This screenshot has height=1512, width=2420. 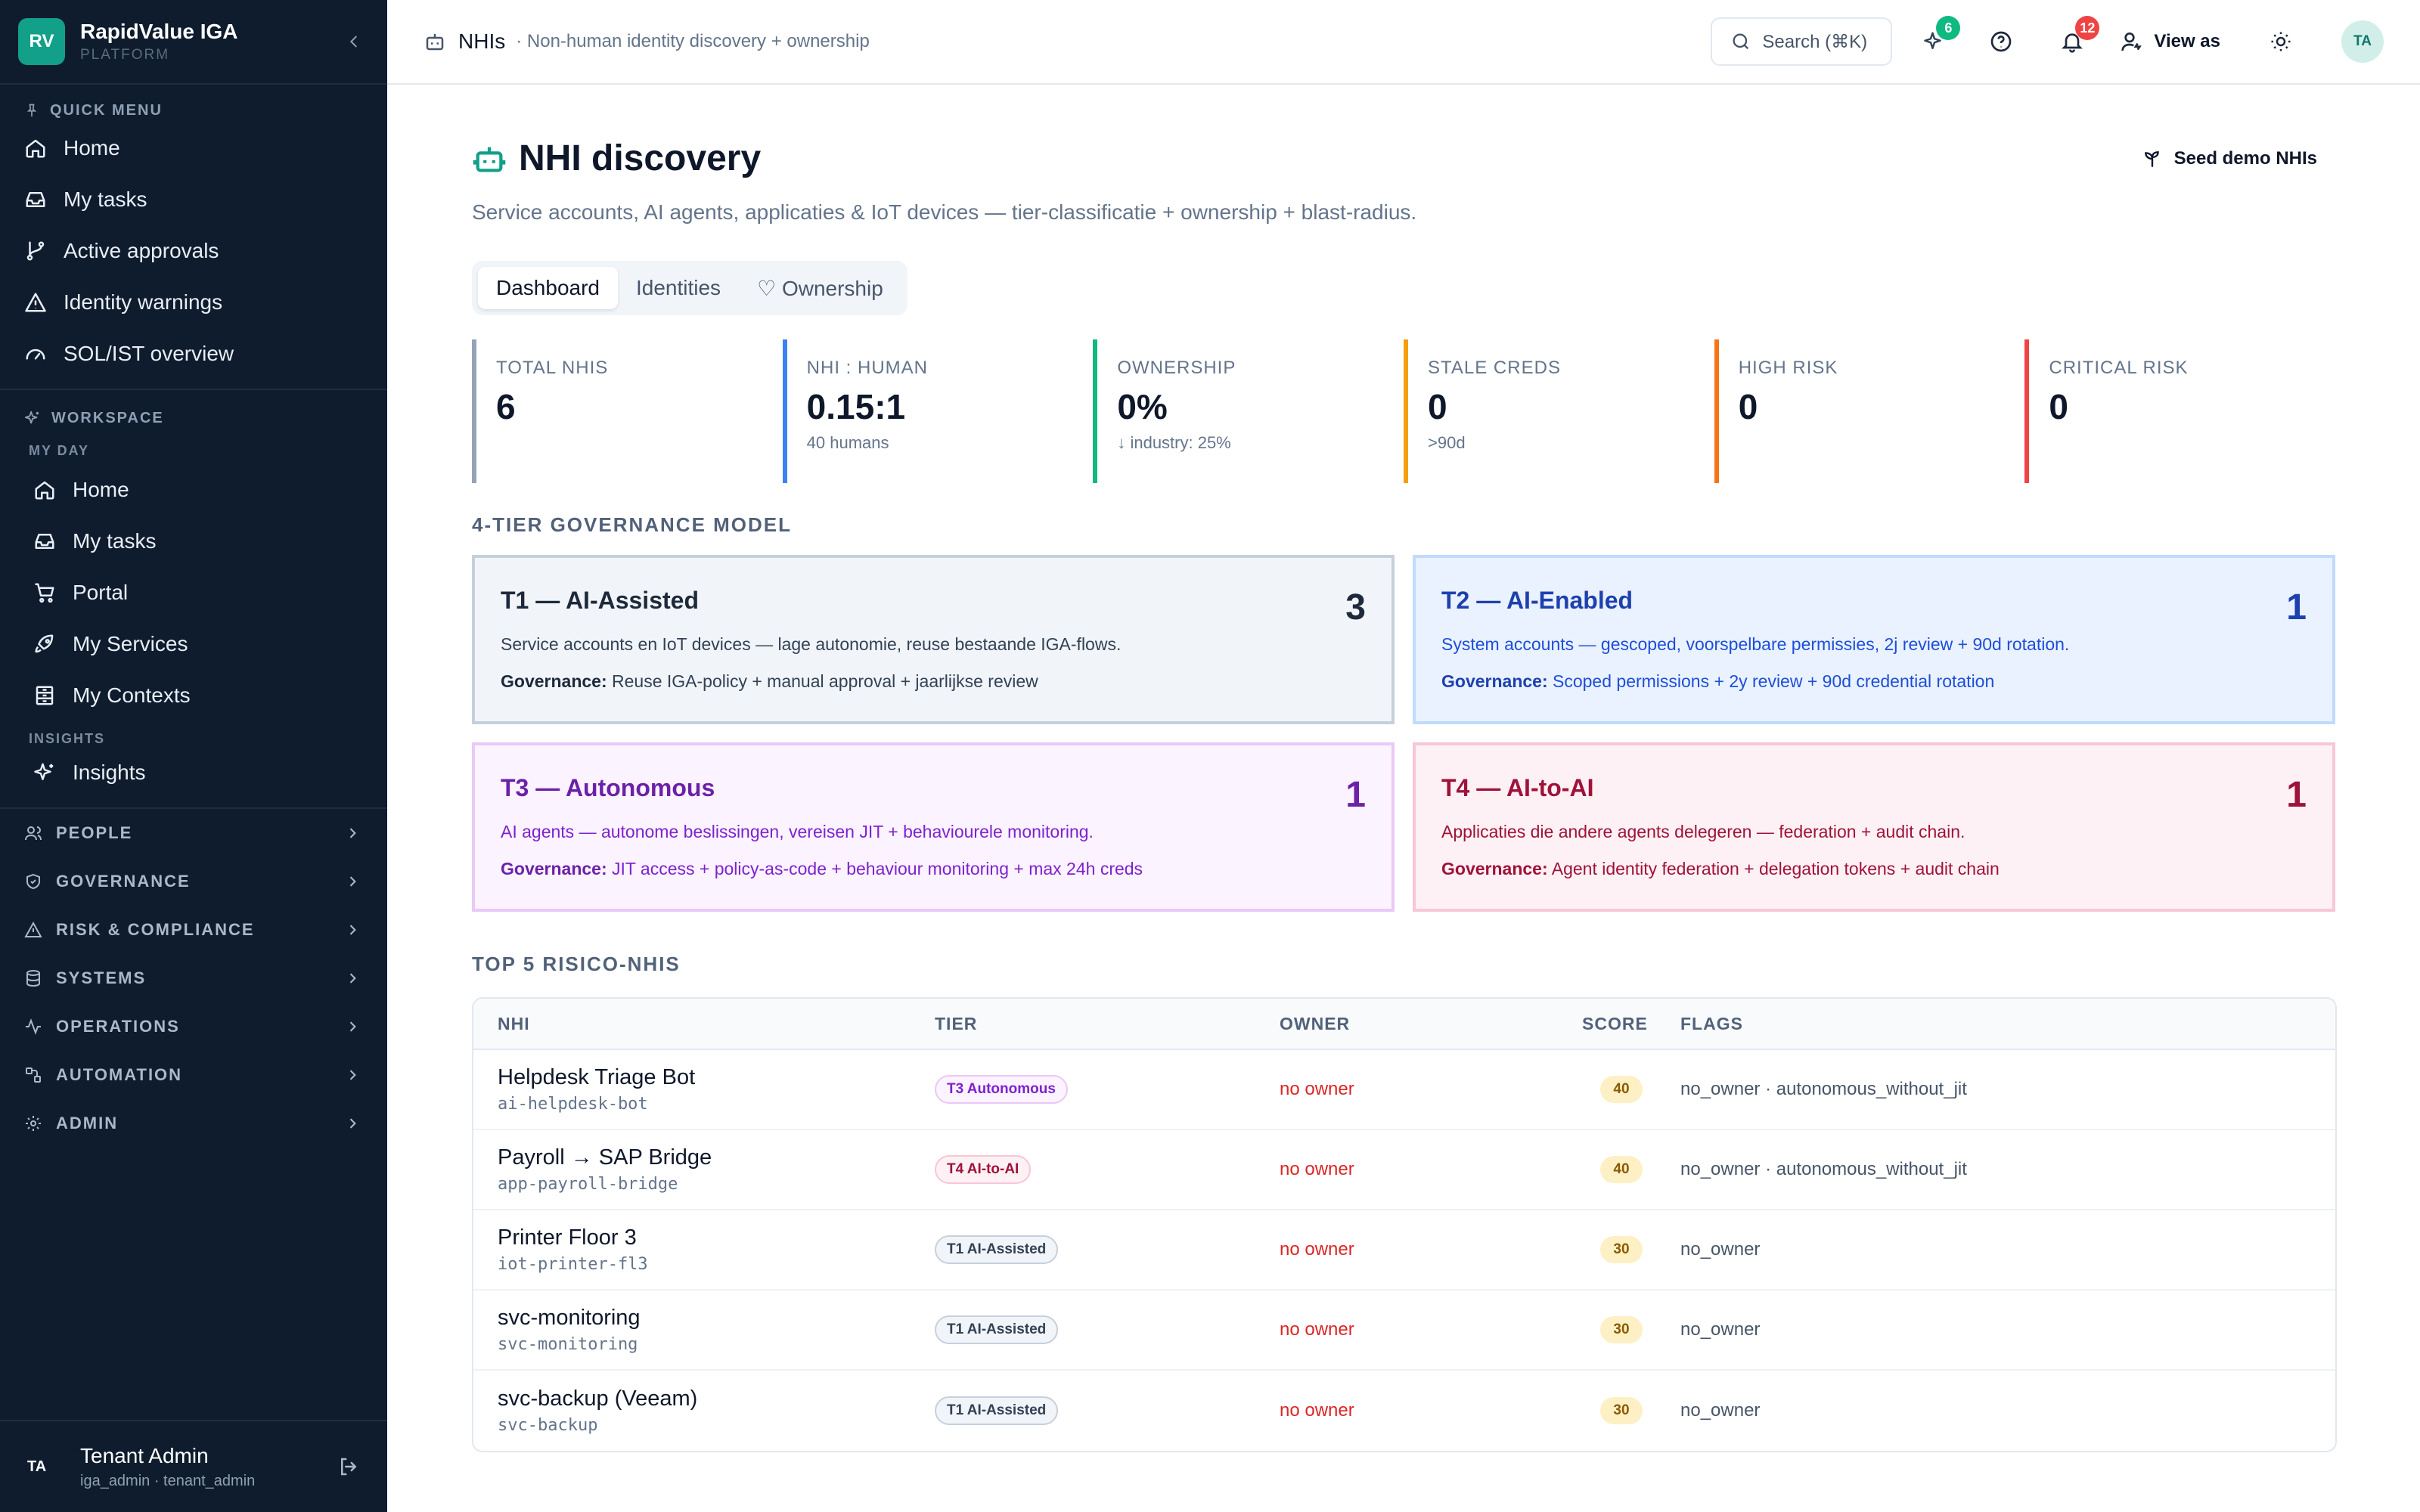 What do you see at coordinates (2170, 42) in the screenshot?
I see `view-as-button: View as` at bounding box center [2170, 42].